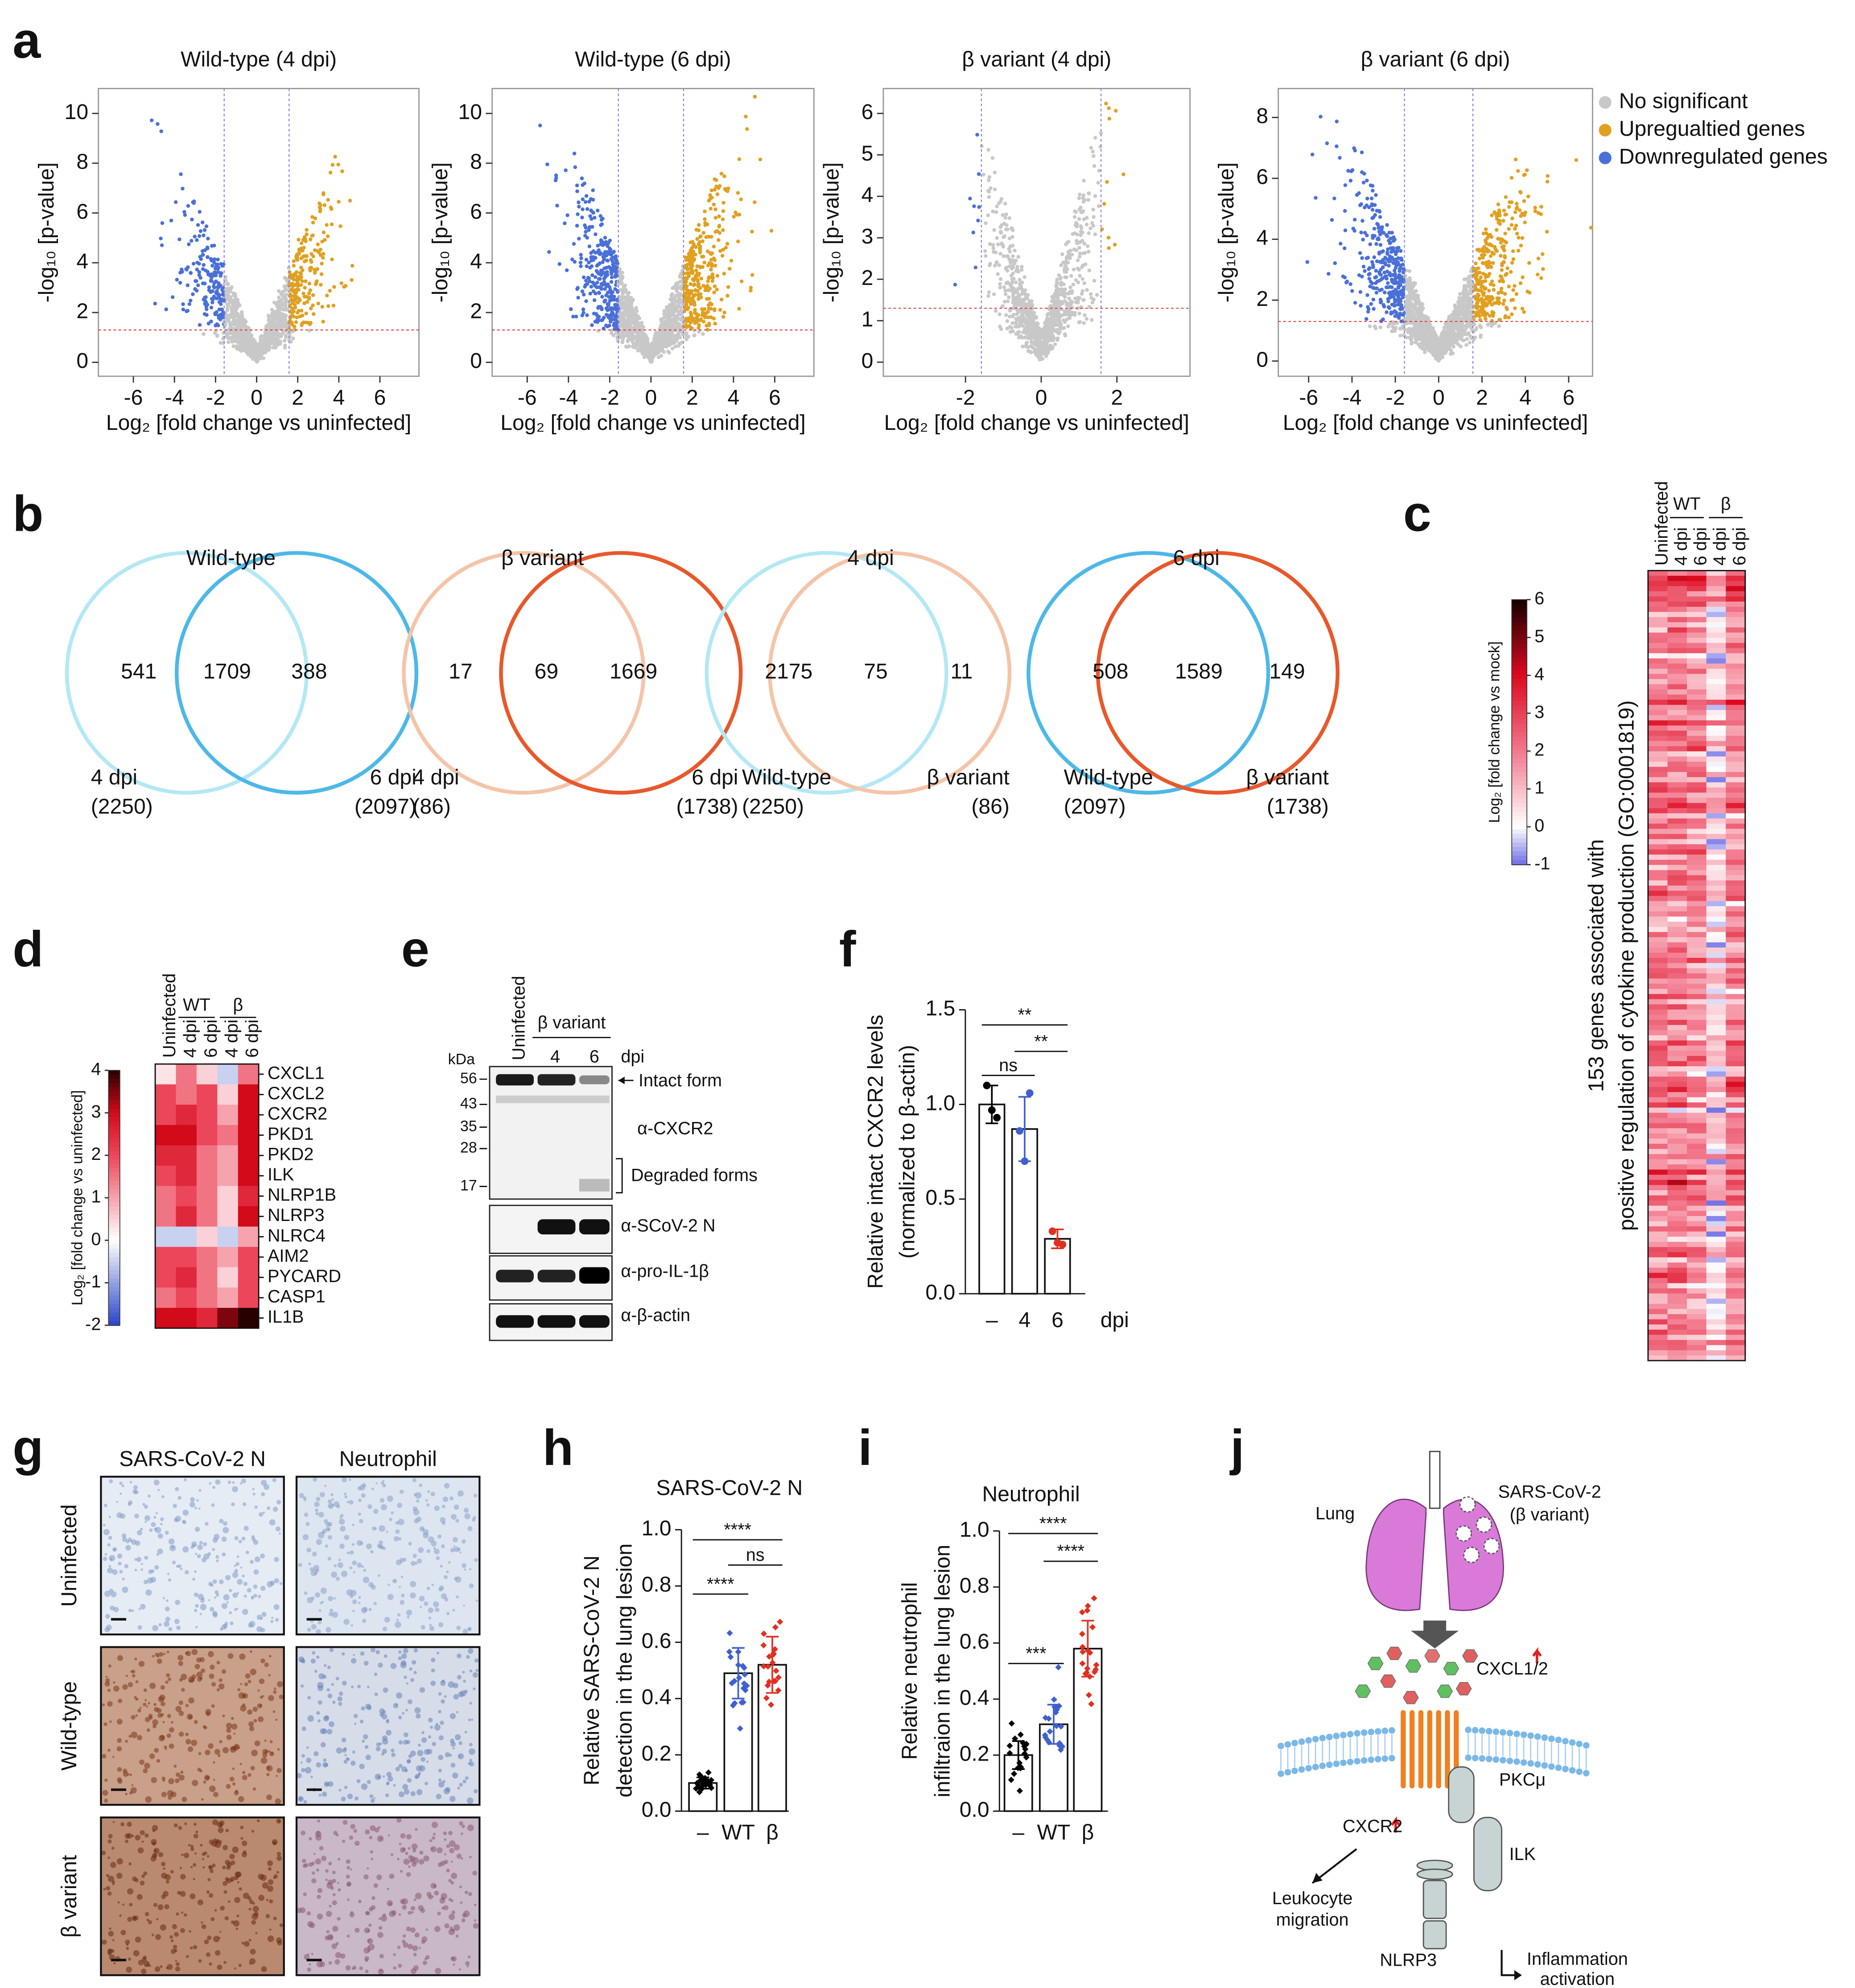 This screenshot has height=1988, width=1855. What do you see at coordinates (82, 162) in the screenshot?
I see `y-tick-label: 8` at bounding box center [82, 162].